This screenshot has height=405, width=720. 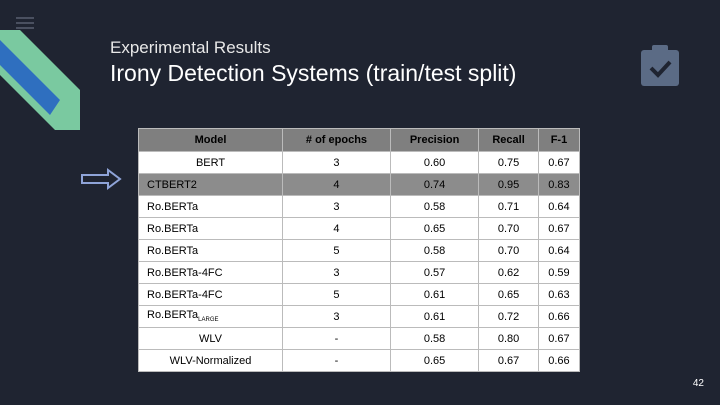 What do you see at coordinates (508, 272) in the screenshot?
I see `table-cell: 0.62` at bounding box center [508, 272].